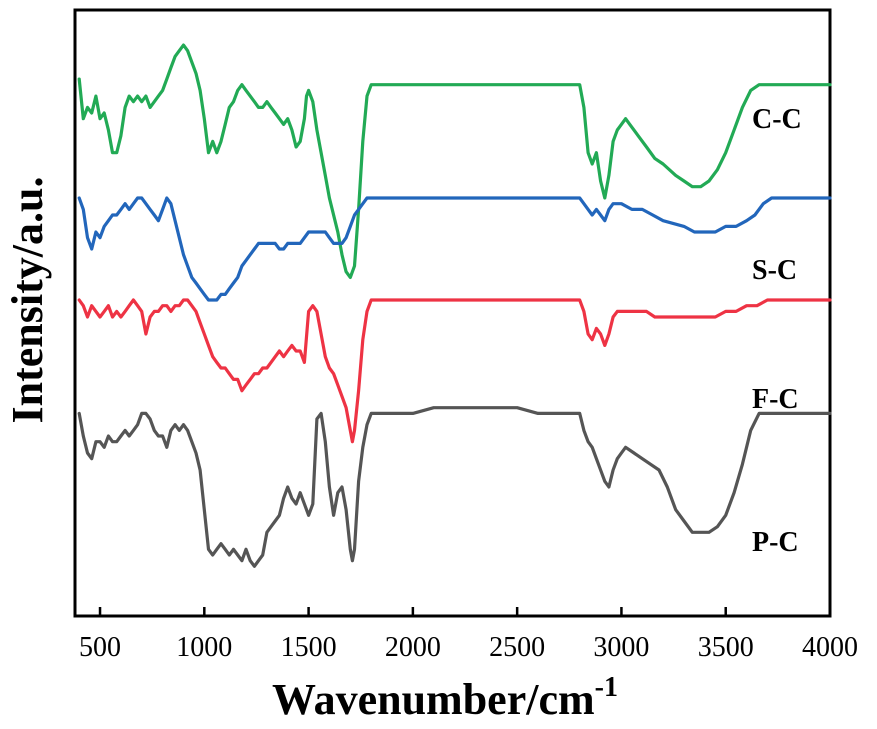 Image resolution: width=877 pixels, height=729 pixels. What do you see at coordinates (775, 542) in the screenshot?
I see `series-label-p-c: P-C` at bounding box center [775, 542].